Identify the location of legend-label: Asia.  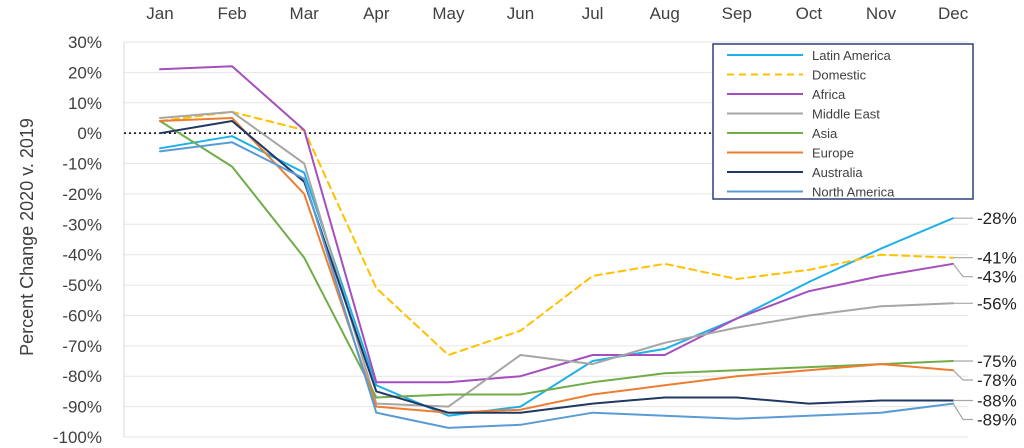
(825, 133).